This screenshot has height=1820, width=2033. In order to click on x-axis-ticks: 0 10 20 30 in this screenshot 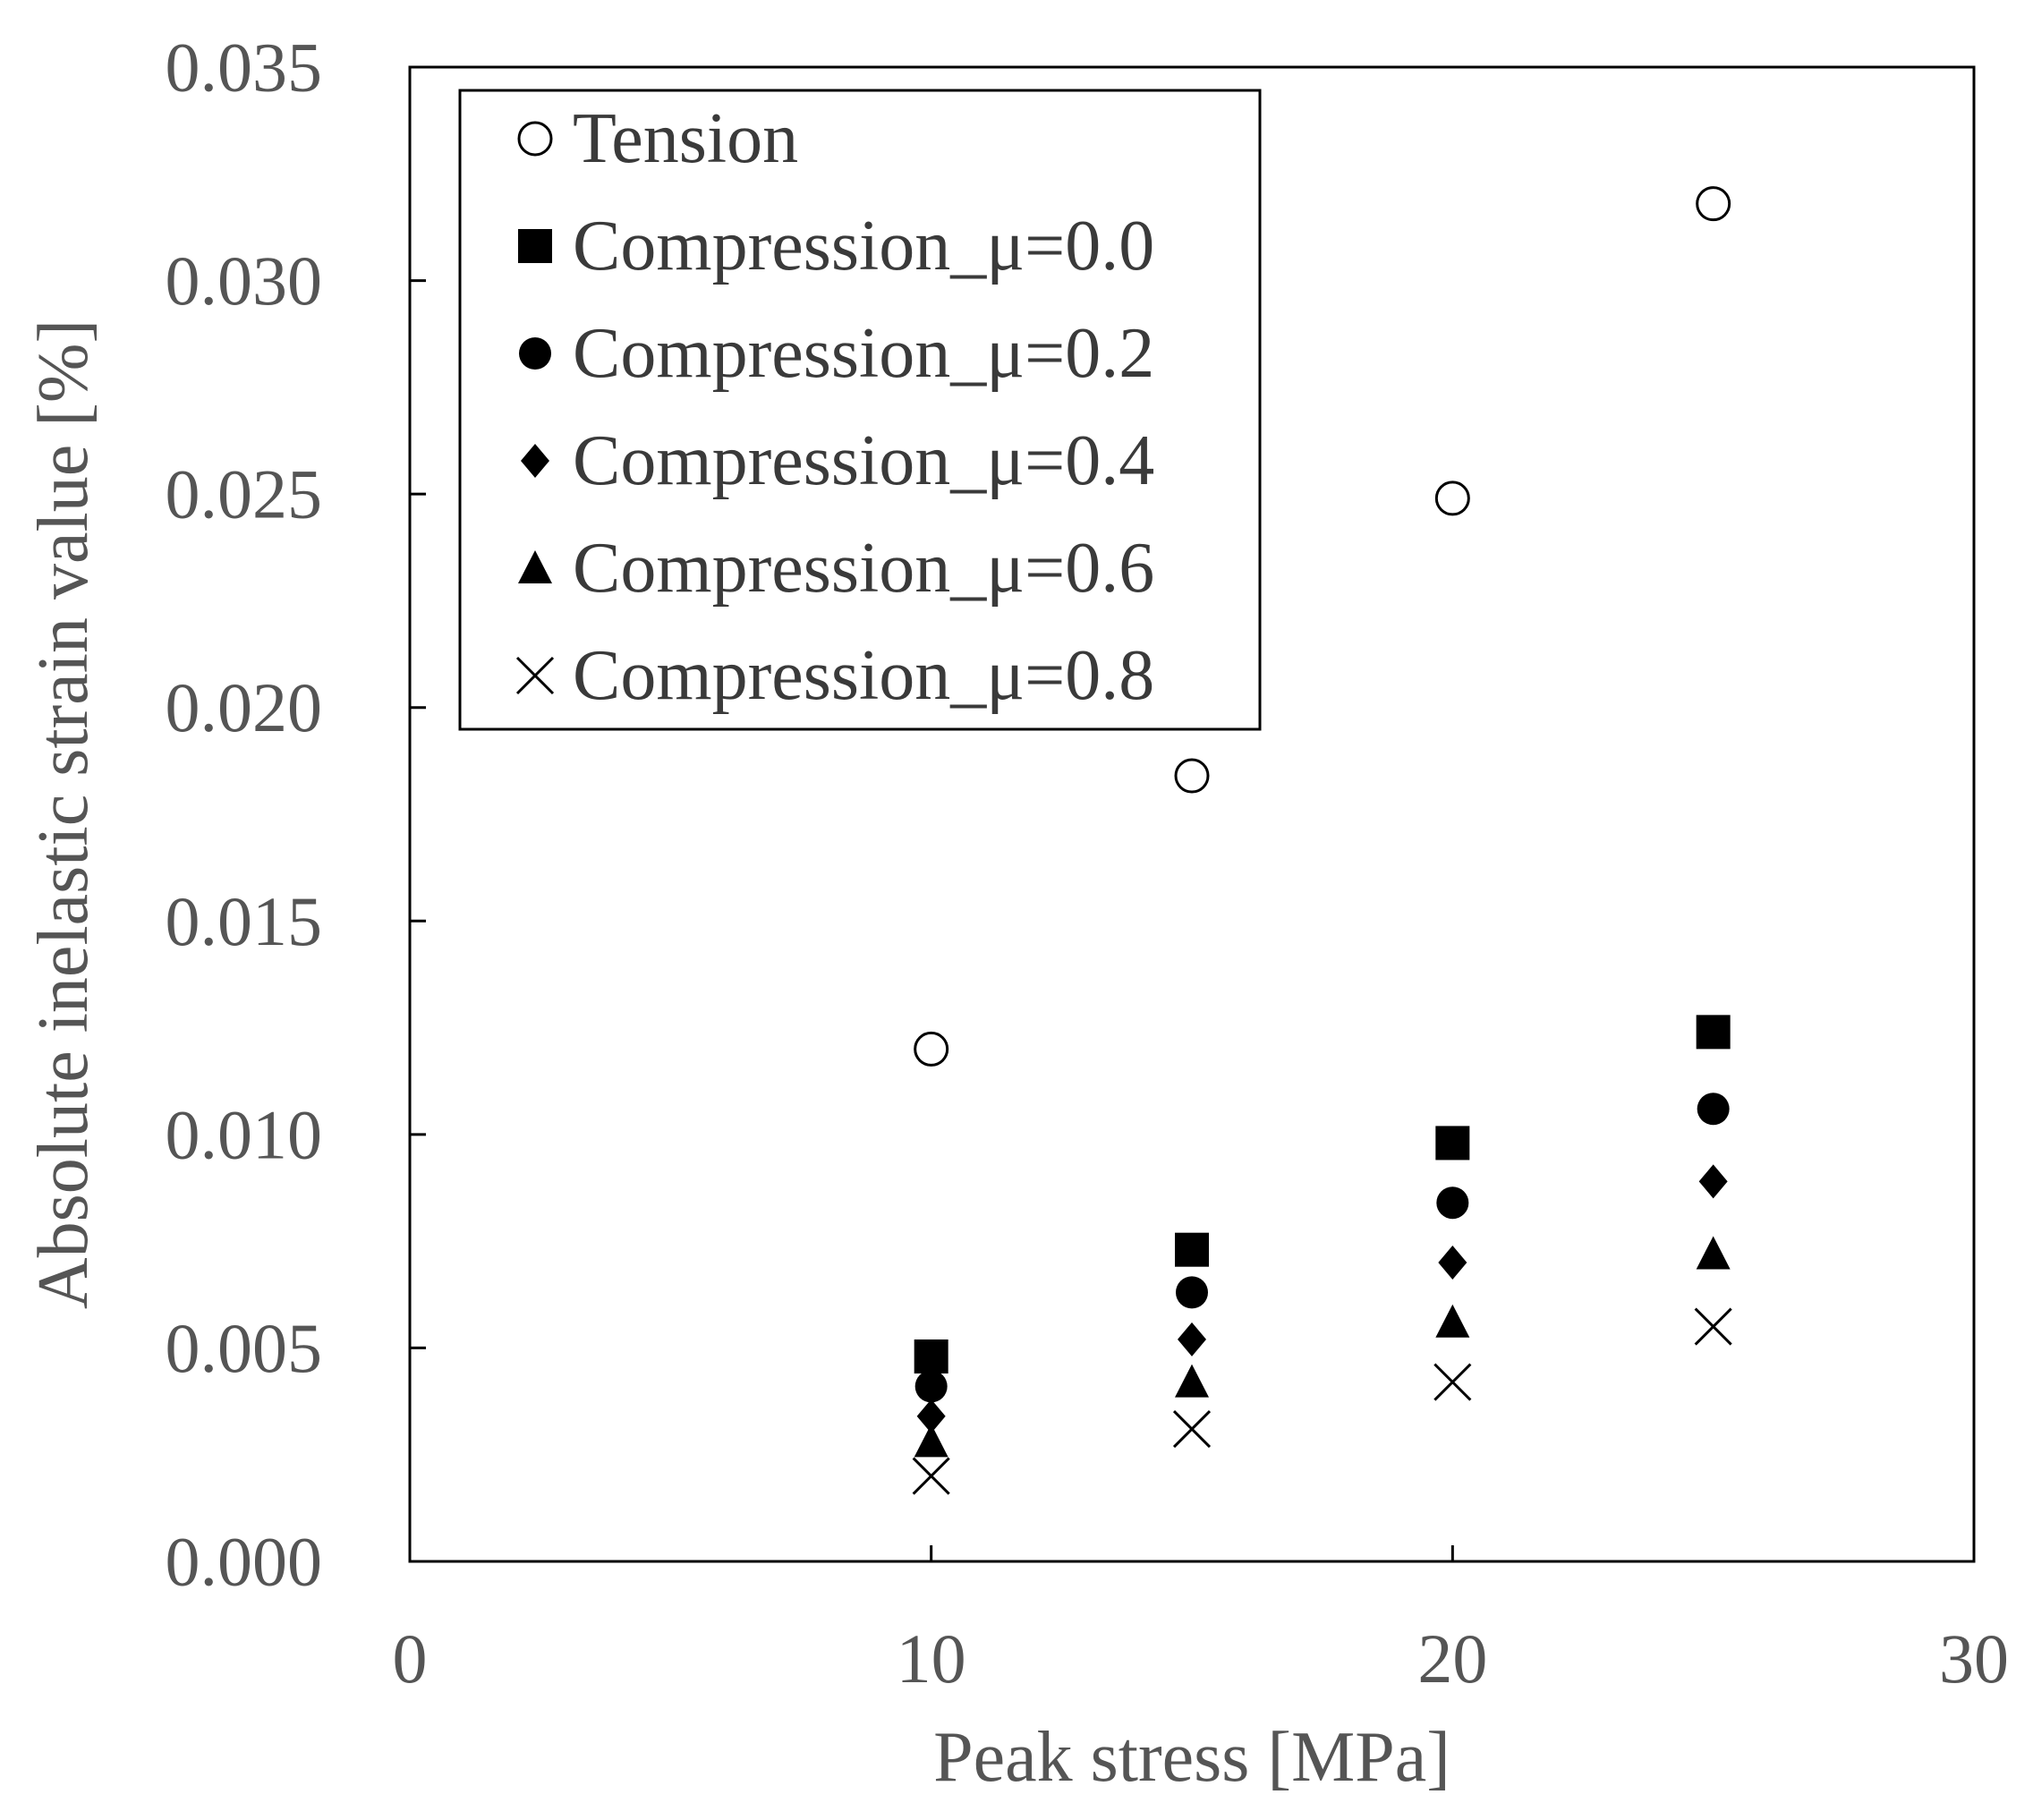, I will do `click(1201, 1621)`.